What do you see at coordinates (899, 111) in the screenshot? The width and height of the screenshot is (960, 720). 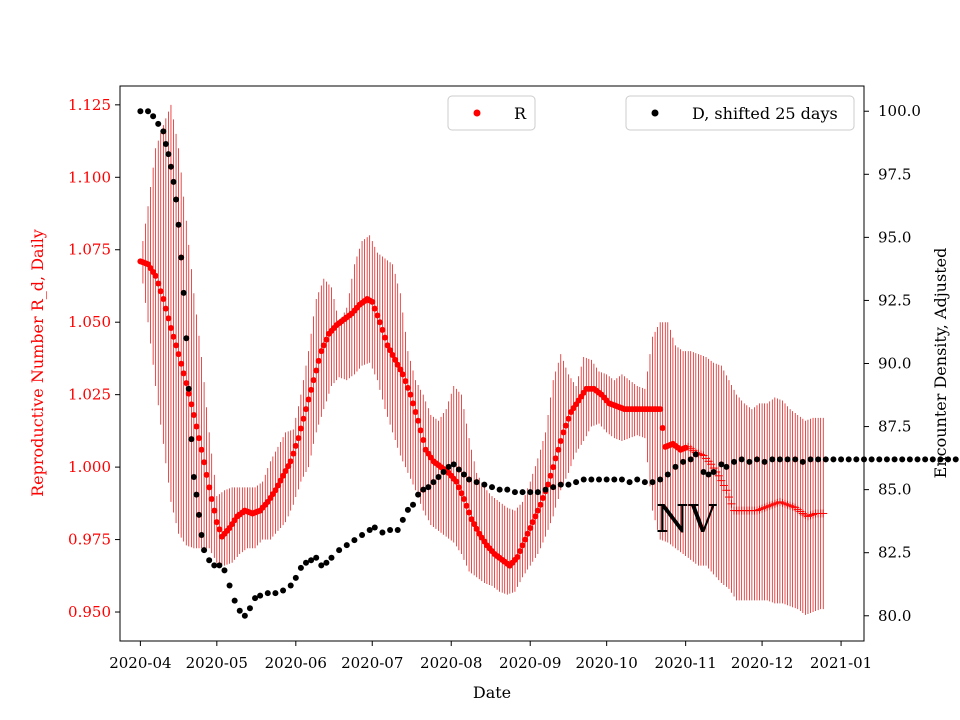 I see `right-y-tick-label: 100.0` at bounding box center [899, 111].